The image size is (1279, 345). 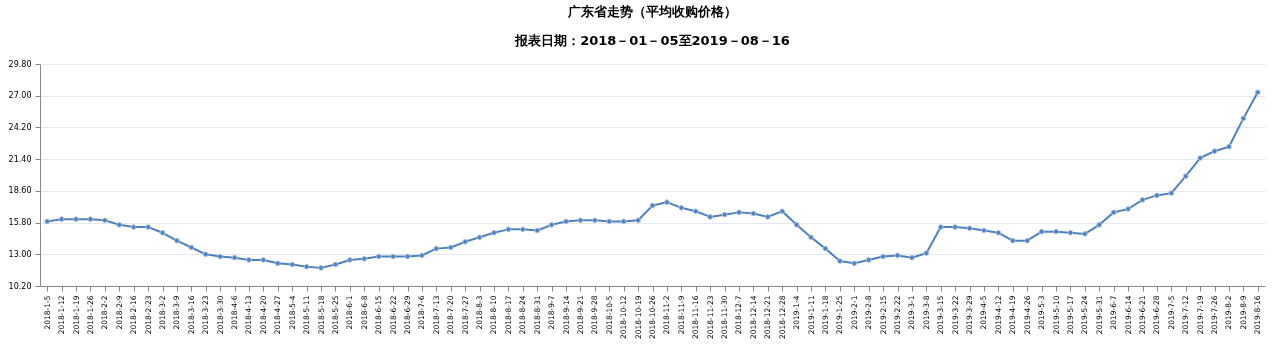 I want to click on y-tick-label: 29.80, so click(x=20, y=64).